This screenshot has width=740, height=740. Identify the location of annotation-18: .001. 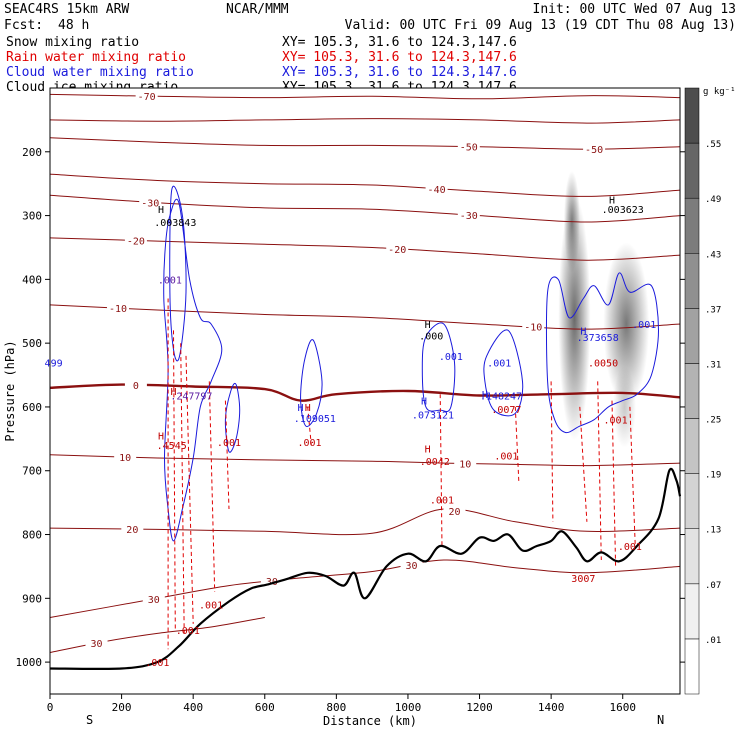
(451, 357).